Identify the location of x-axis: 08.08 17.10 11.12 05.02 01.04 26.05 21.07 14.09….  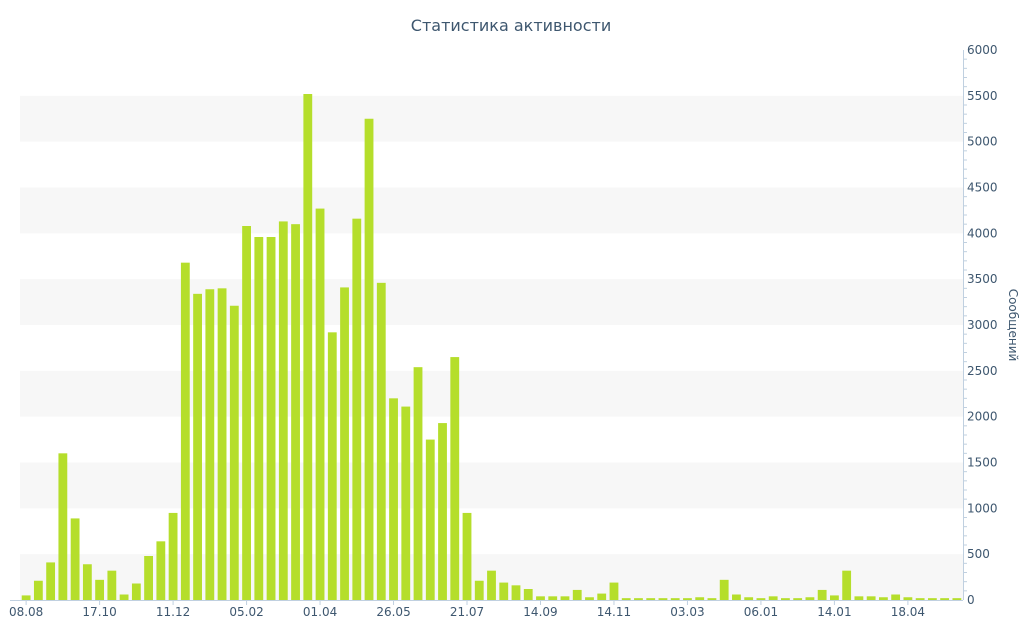
(486, 609).